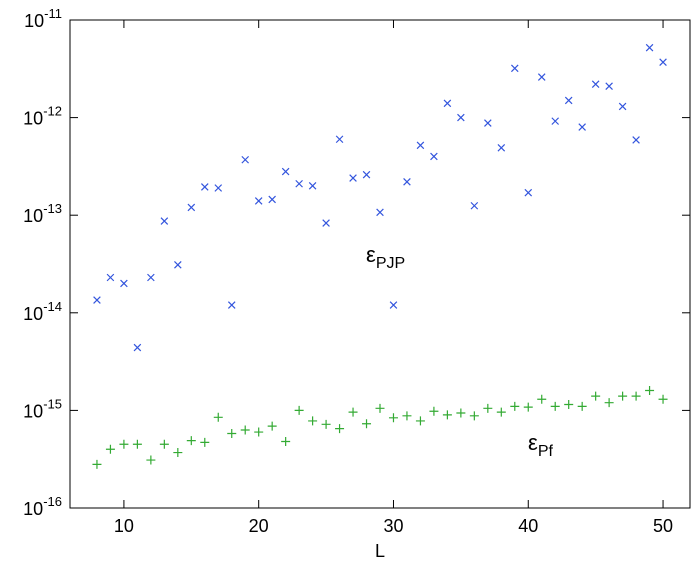 Image resolution: width=697 pixels, height=567 pixels. I want to click on y-tick-label: 10-12, so click(42, 116).